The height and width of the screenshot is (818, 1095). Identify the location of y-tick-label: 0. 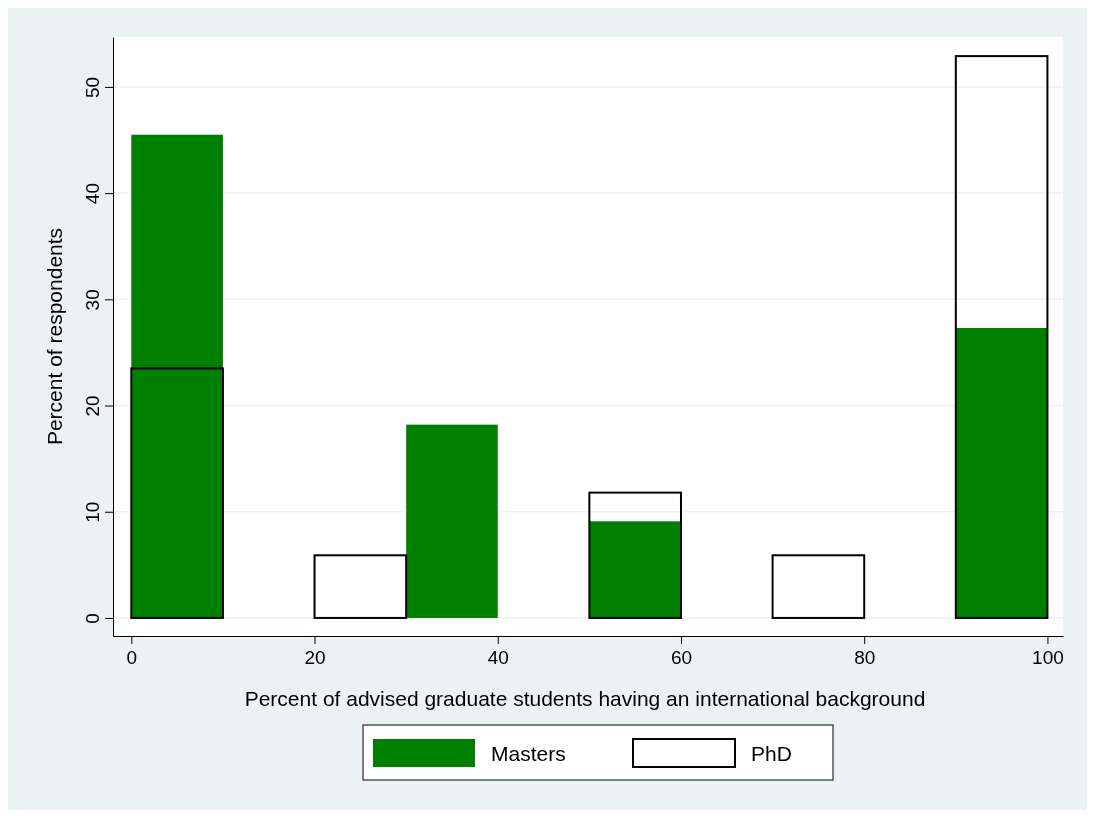
(93, 618).